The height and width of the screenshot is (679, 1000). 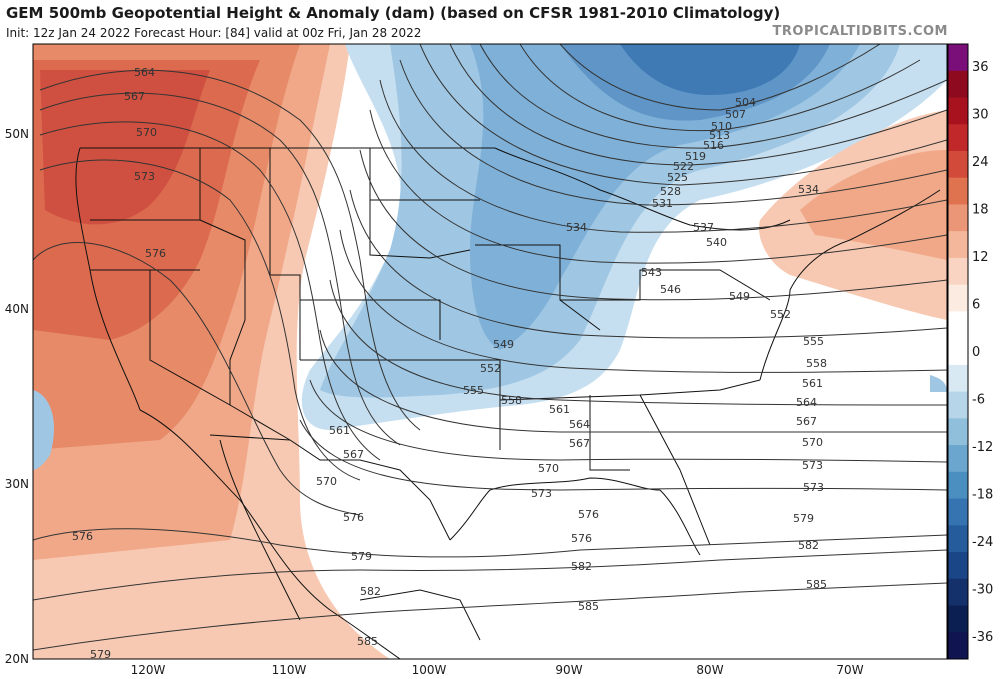 I want to click on colorbar-tick-label: 30, so click(x=980, y=115).